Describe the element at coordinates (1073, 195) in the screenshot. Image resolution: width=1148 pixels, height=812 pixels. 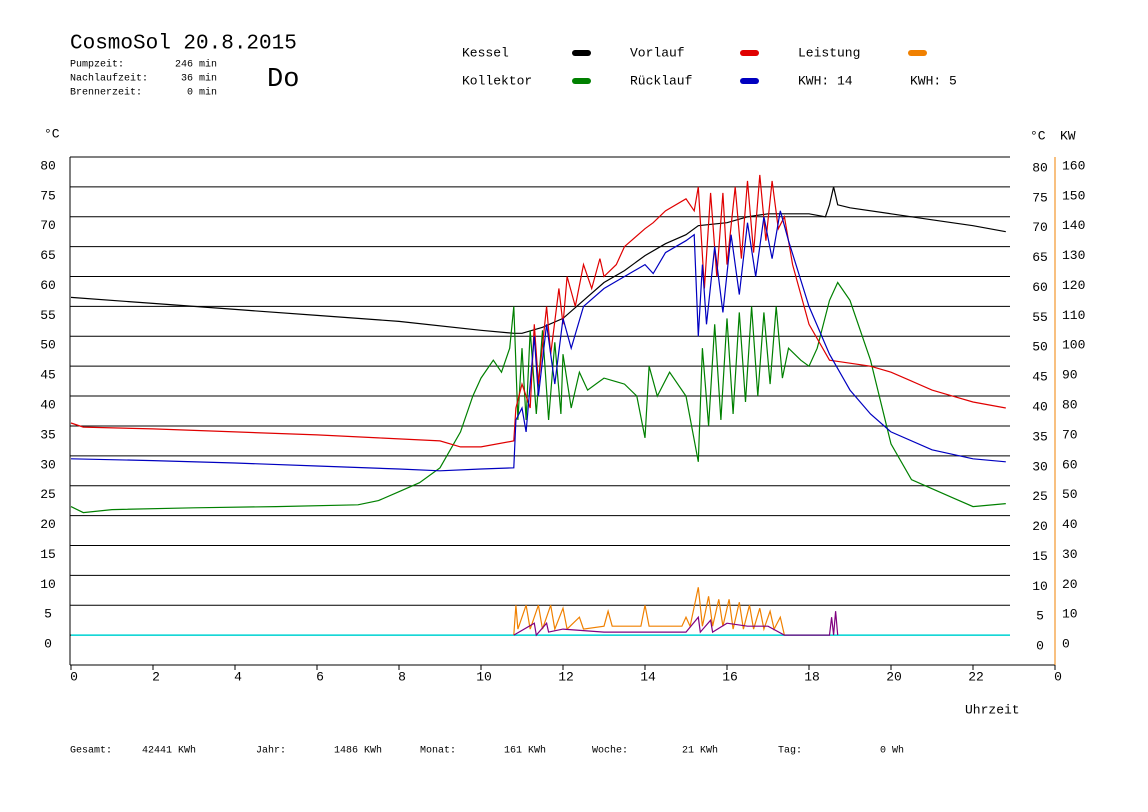
I see `y2-tick-label: 150` at that location.